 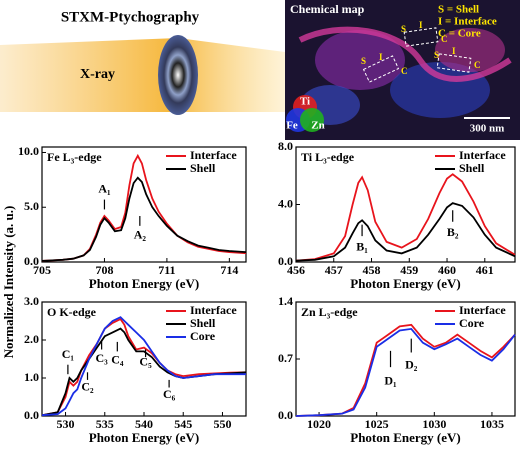 What do you see at coordinates (222, 424) in the screenshot?
I see `x-tick-label: 550` at bounding box center [222, 424].